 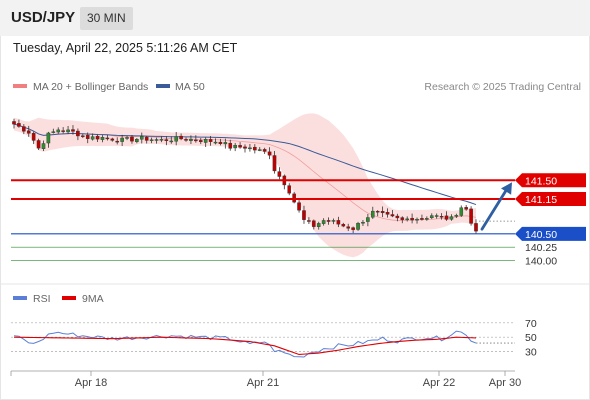 I want to click on ma20-legend-label: MA 20 + Bollinger Bands, so click(x=90, y=87).